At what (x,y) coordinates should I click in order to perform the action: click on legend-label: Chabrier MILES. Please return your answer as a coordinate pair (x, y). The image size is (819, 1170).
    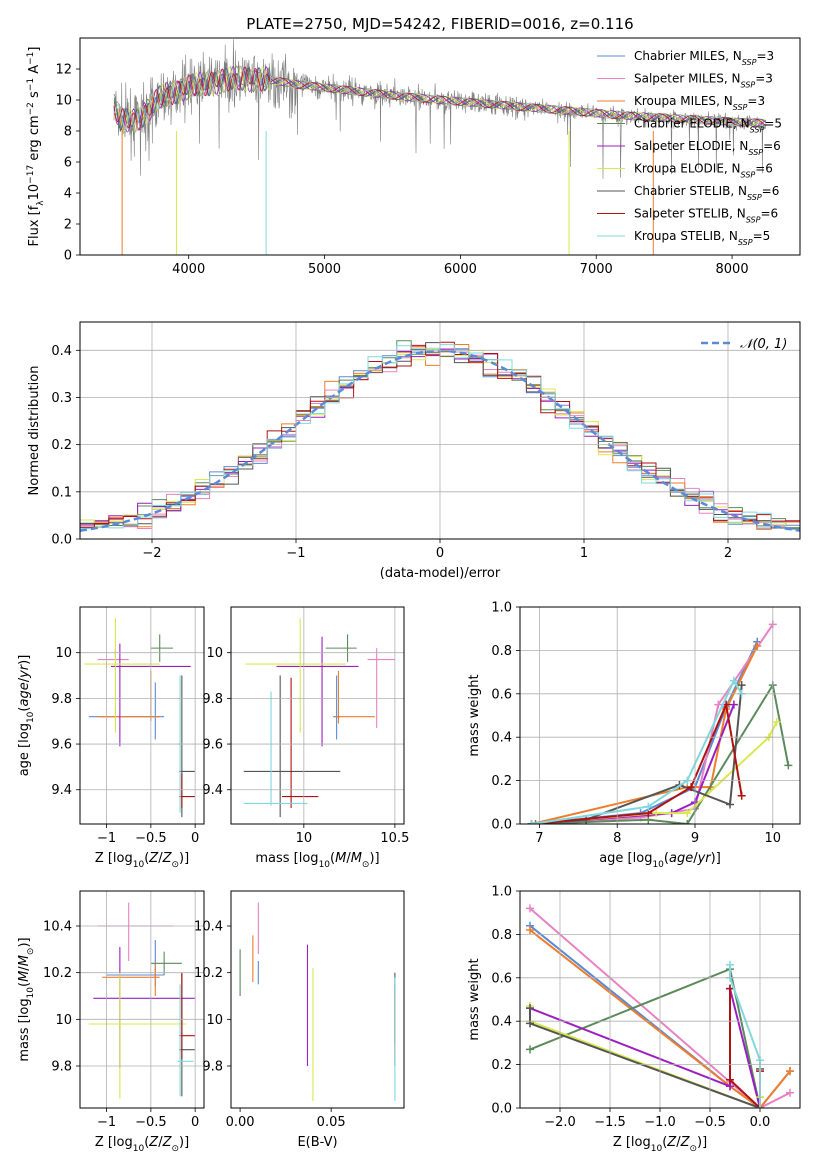
    Looking at the image, I should click on (679, 56).